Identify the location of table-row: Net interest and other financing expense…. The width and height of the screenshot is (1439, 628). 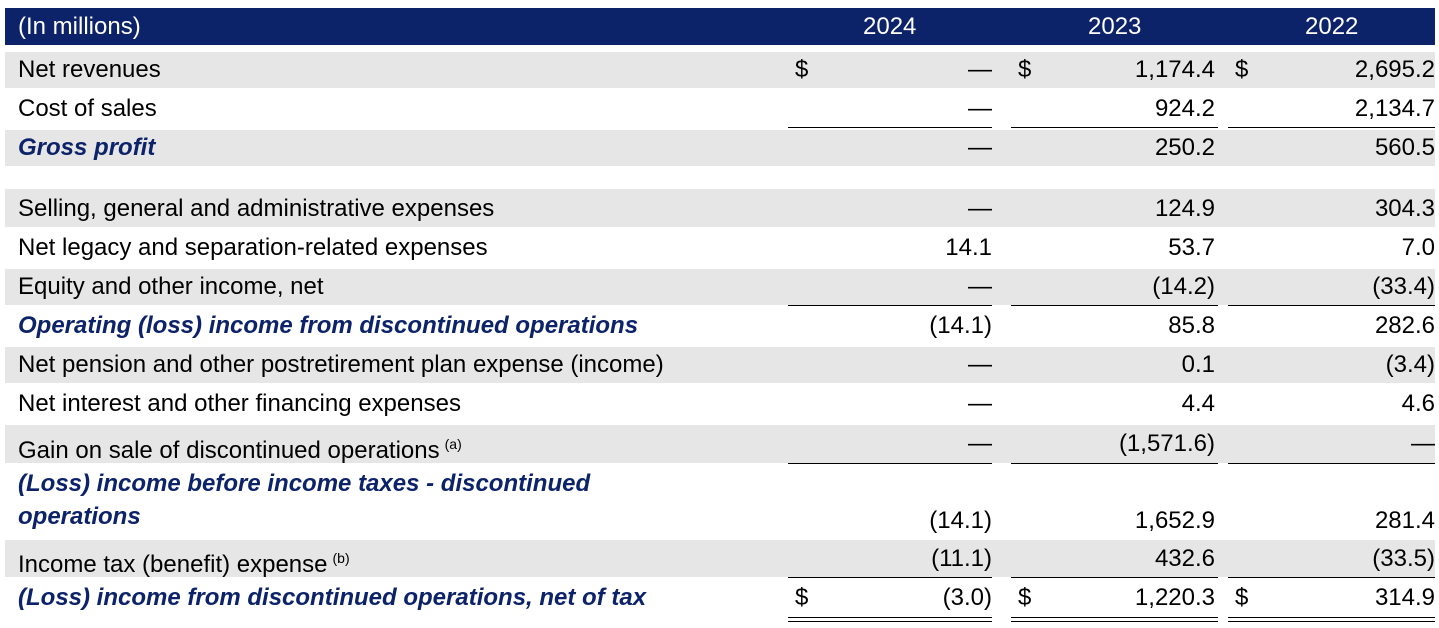
(720, 404).